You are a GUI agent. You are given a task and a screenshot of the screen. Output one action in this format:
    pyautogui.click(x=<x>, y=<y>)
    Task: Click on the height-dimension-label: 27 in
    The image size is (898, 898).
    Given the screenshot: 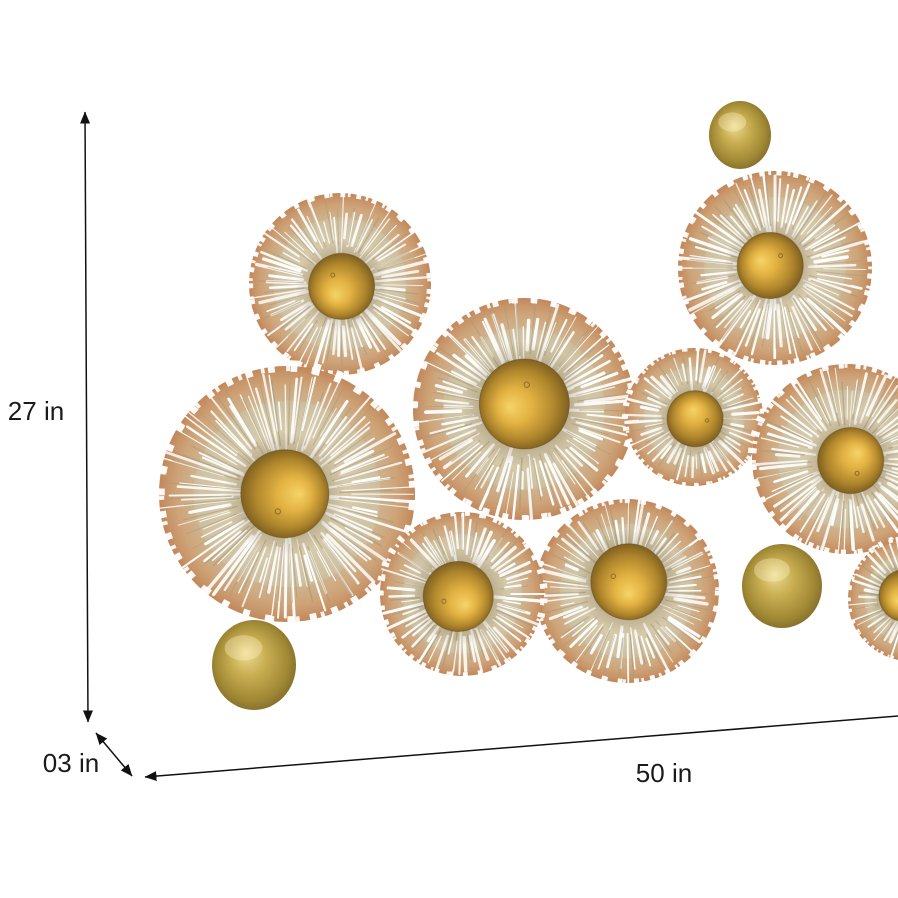 What is the action you would take?
    pyautogui.click(x=36, y=411)
    